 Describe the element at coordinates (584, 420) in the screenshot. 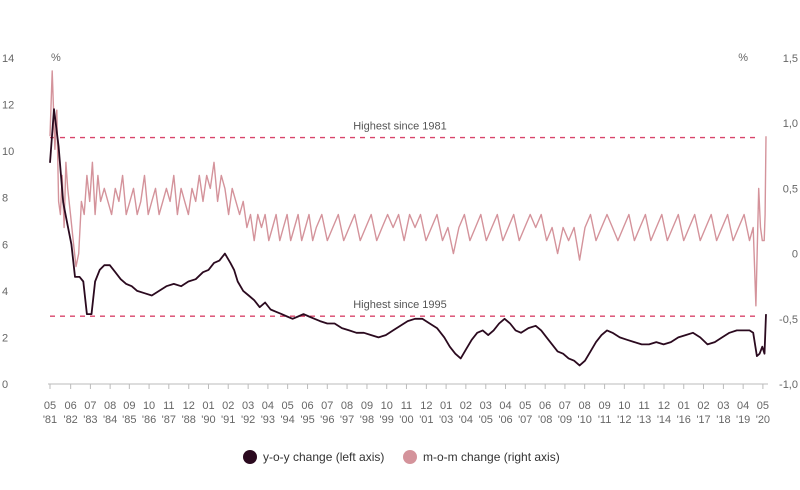

I see `x-axis-tick-year: '10` at that location.